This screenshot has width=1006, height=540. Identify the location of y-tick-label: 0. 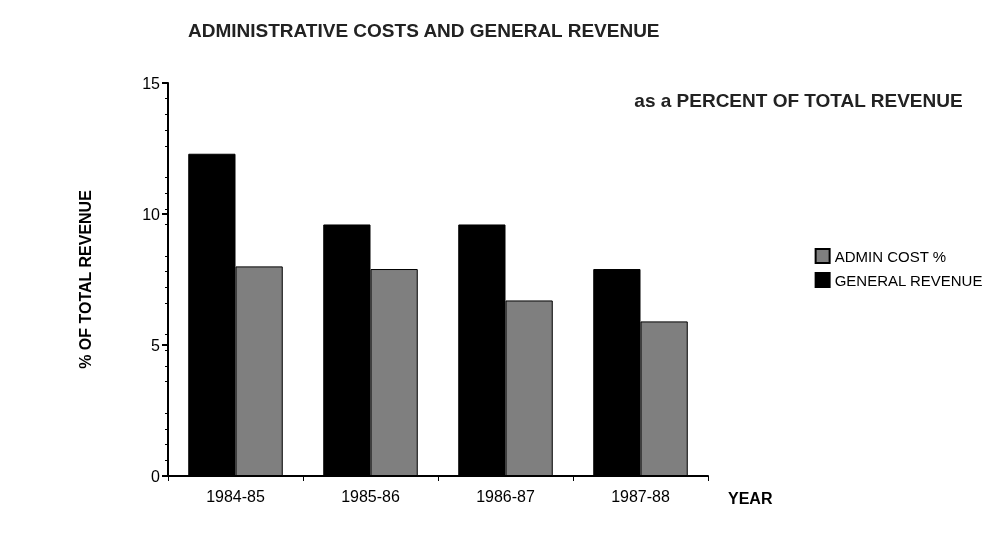
(156, 476).